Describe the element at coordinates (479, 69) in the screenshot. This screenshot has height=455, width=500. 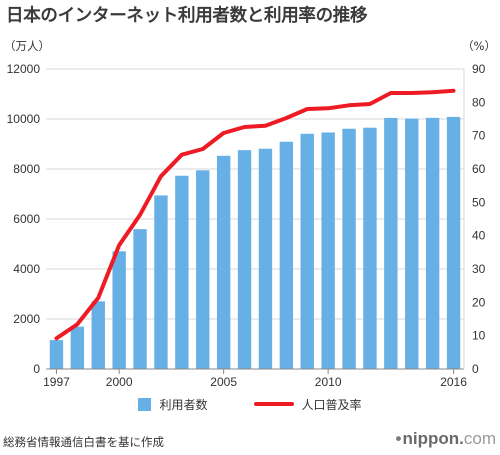
I see `right-tick-label: 90` at that location.